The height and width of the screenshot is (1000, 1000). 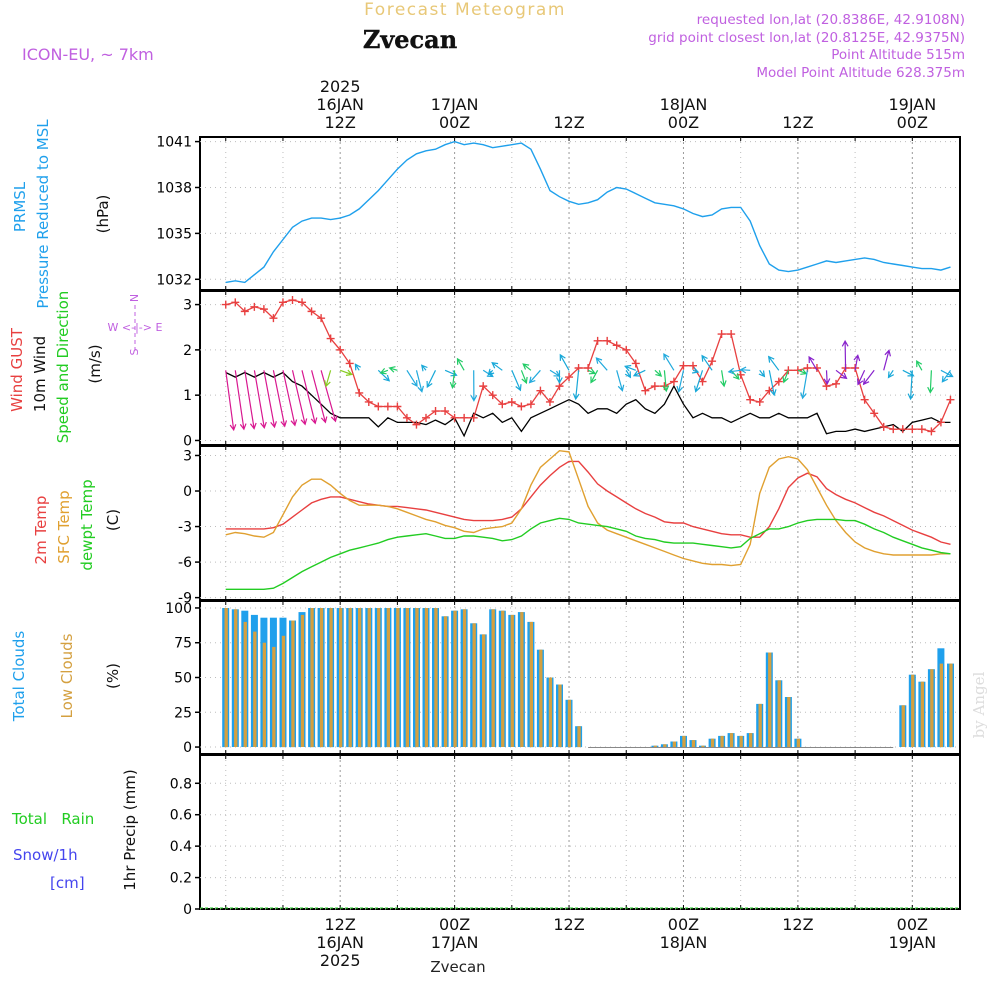 I want to click on low-clouds-label: Low Clouds, so click(x=67, y=675).